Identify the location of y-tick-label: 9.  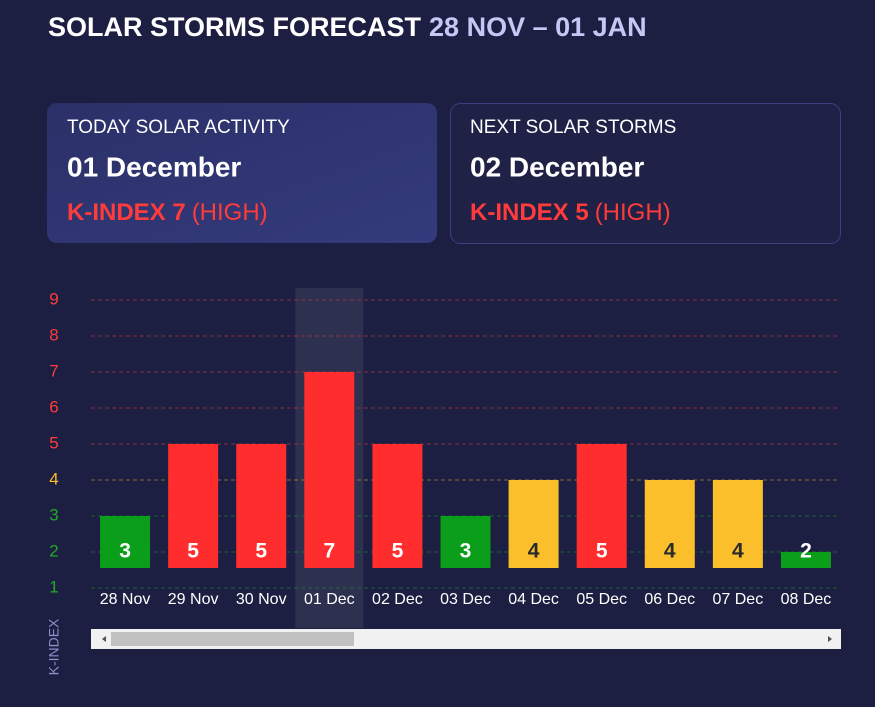
(53, 298).